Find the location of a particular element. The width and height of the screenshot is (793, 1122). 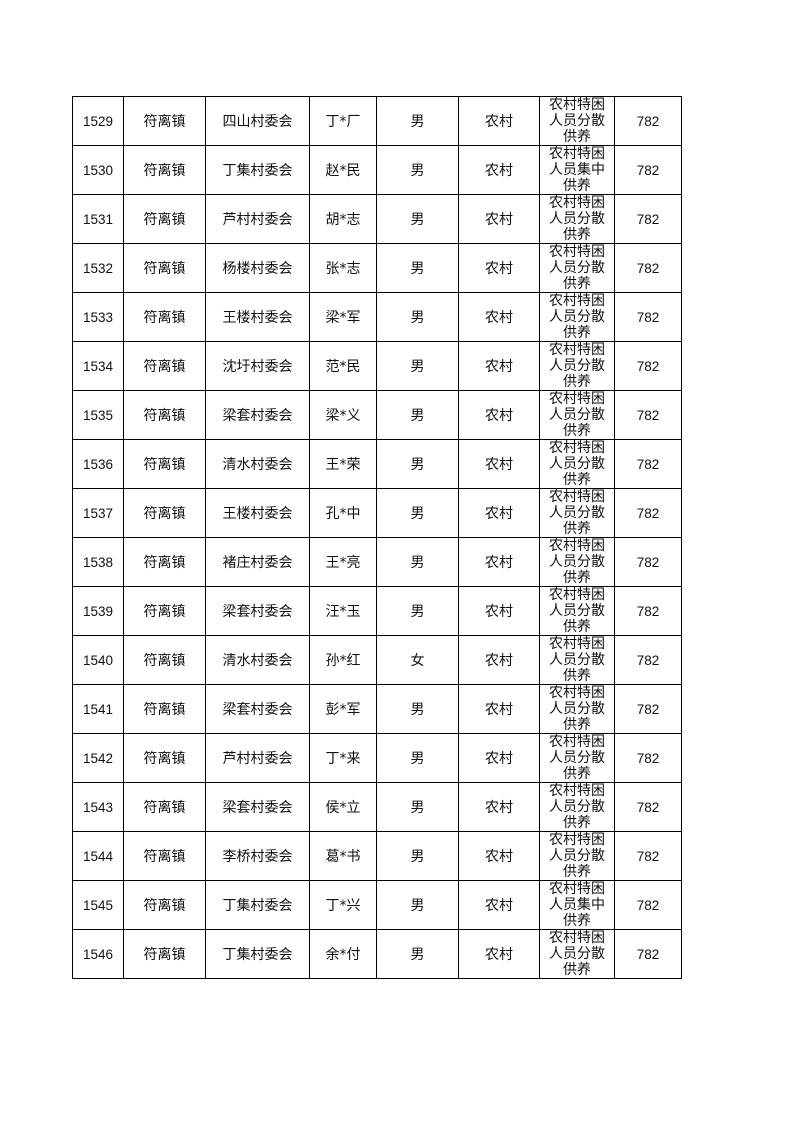

table-row: 1530 符离镇 丁集村委会 赵*民男农村 农村特困人员集中供养 782 is located at coordinates (377, 170).